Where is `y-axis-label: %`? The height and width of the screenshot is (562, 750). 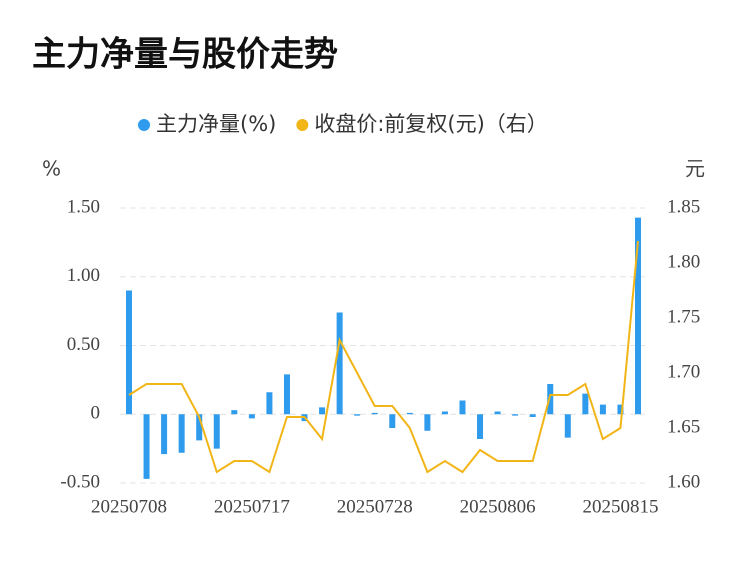
y-axis-label: % is located at coordinates (51, 169).